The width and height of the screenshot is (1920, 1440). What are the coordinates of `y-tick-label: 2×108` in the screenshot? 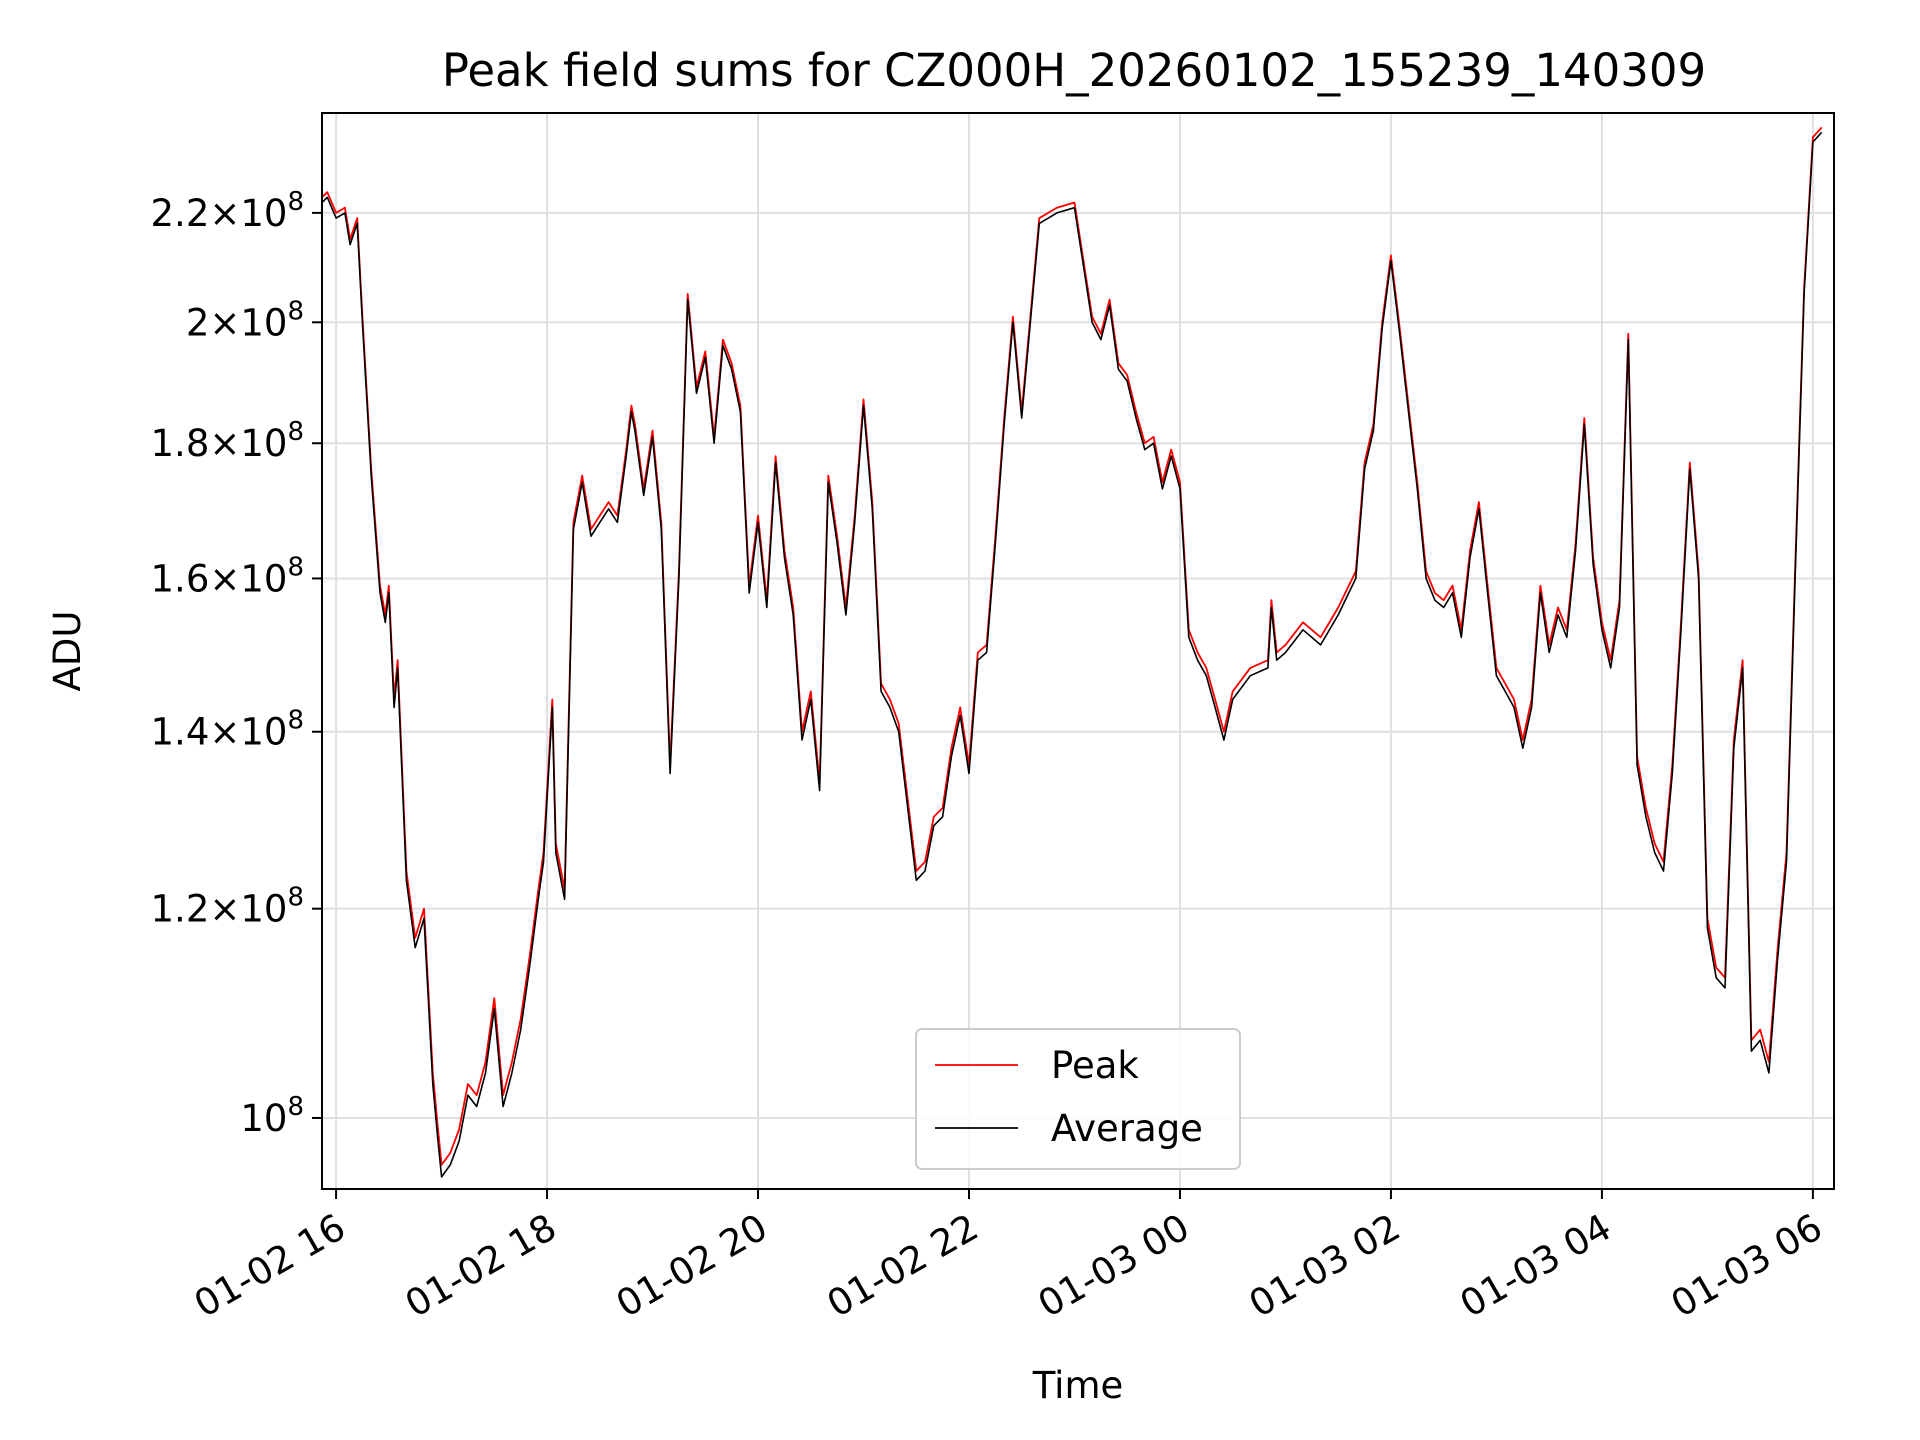 It's located at (245, 320).